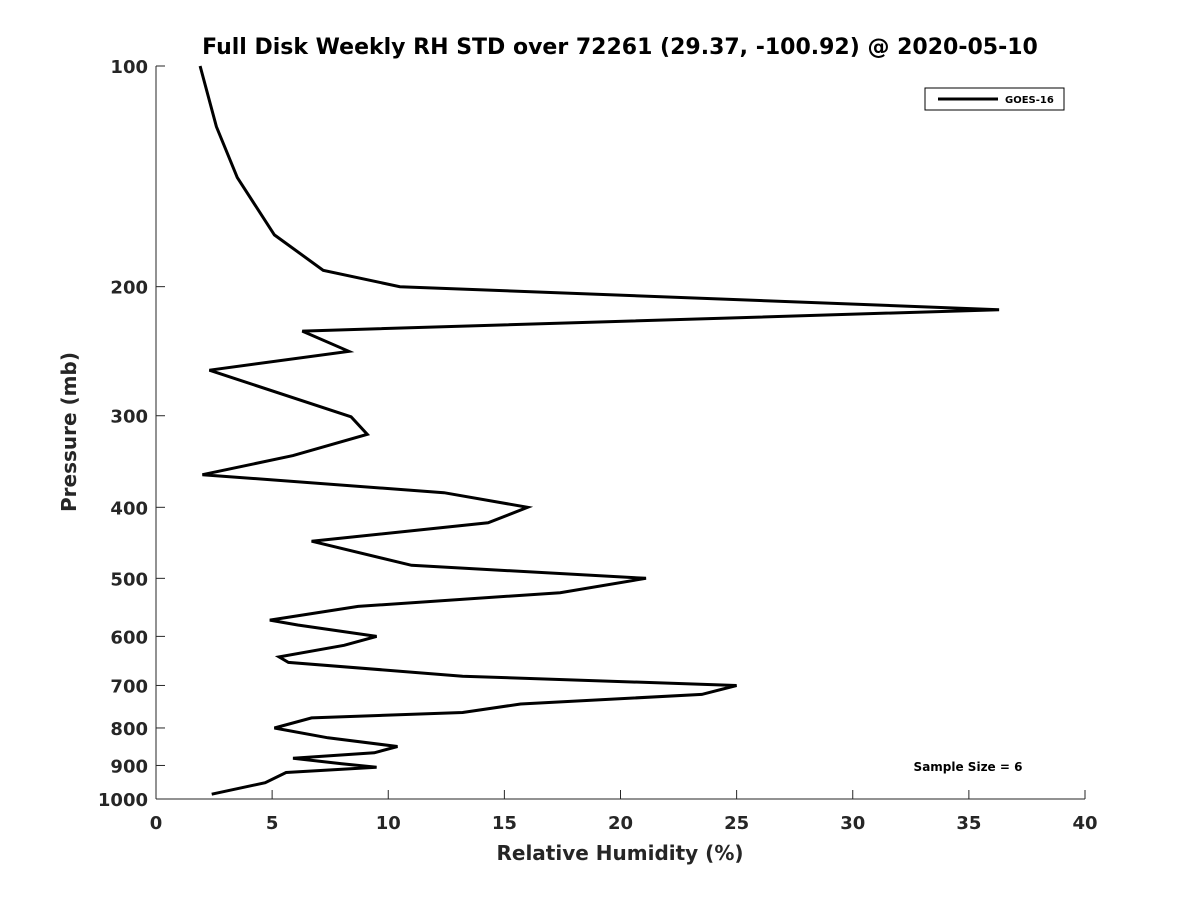 The height and width of the screenshot is (900, 1200). I want to click on x-tick-label: 35, so click(968, 823).